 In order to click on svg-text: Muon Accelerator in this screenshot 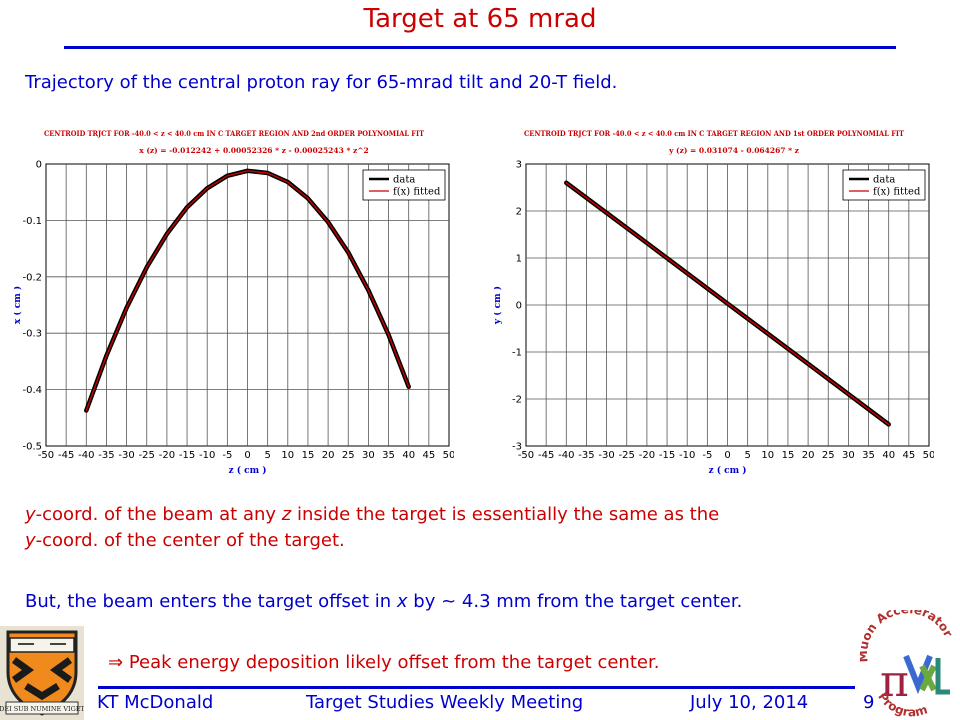, I will do `click(907, 636)`.